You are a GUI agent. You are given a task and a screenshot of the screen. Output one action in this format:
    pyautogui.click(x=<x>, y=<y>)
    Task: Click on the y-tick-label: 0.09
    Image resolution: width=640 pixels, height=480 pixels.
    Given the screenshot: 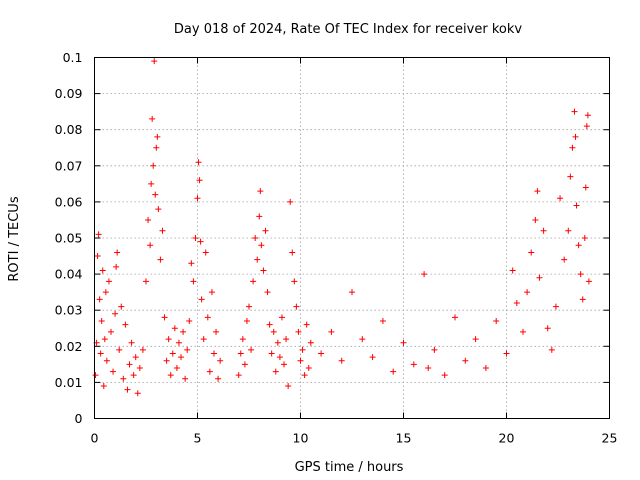 What is the action you would take?
    pyautogui.click(x=69, y=93)
    